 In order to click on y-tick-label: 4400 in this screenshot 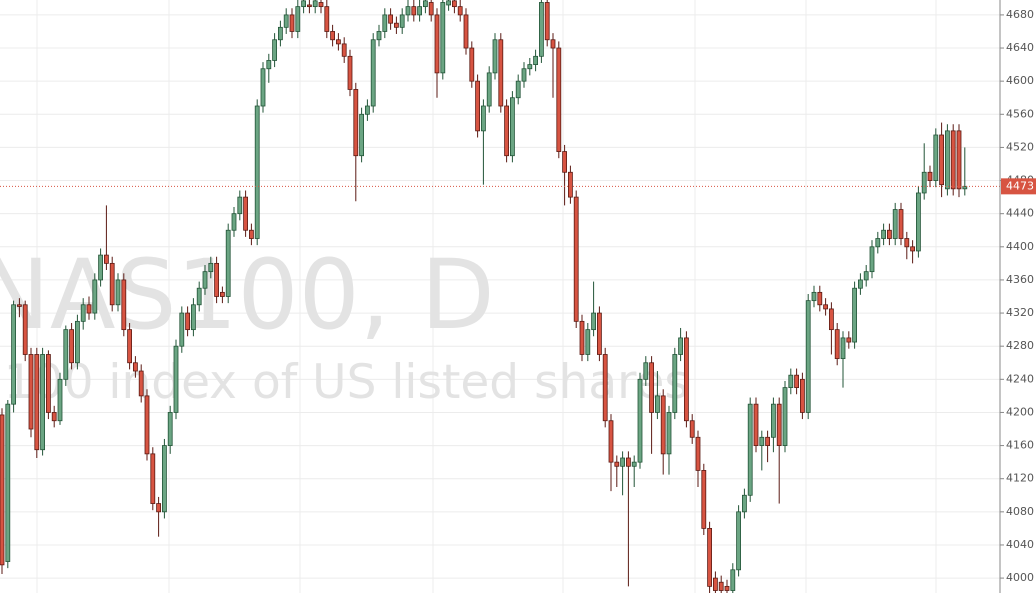, I will do `click(1020, 246)`.